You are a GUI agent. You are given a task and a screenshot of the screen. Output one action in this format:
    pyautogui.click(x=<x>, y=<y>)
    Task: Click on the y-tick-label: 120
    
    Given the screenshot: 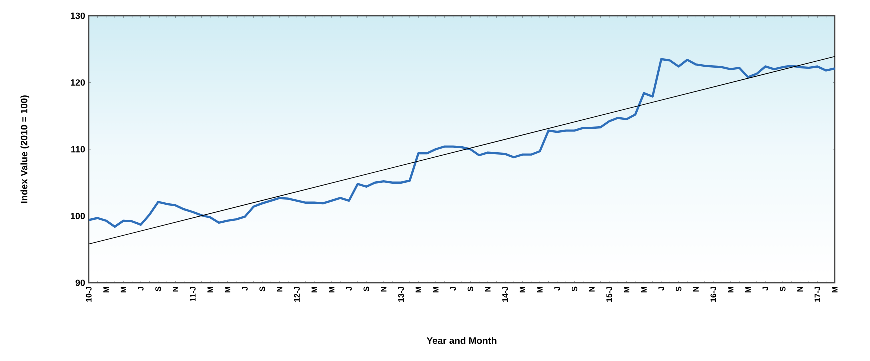 What is the action you would take?
    pyautogui.click(x=78, y=83)
    